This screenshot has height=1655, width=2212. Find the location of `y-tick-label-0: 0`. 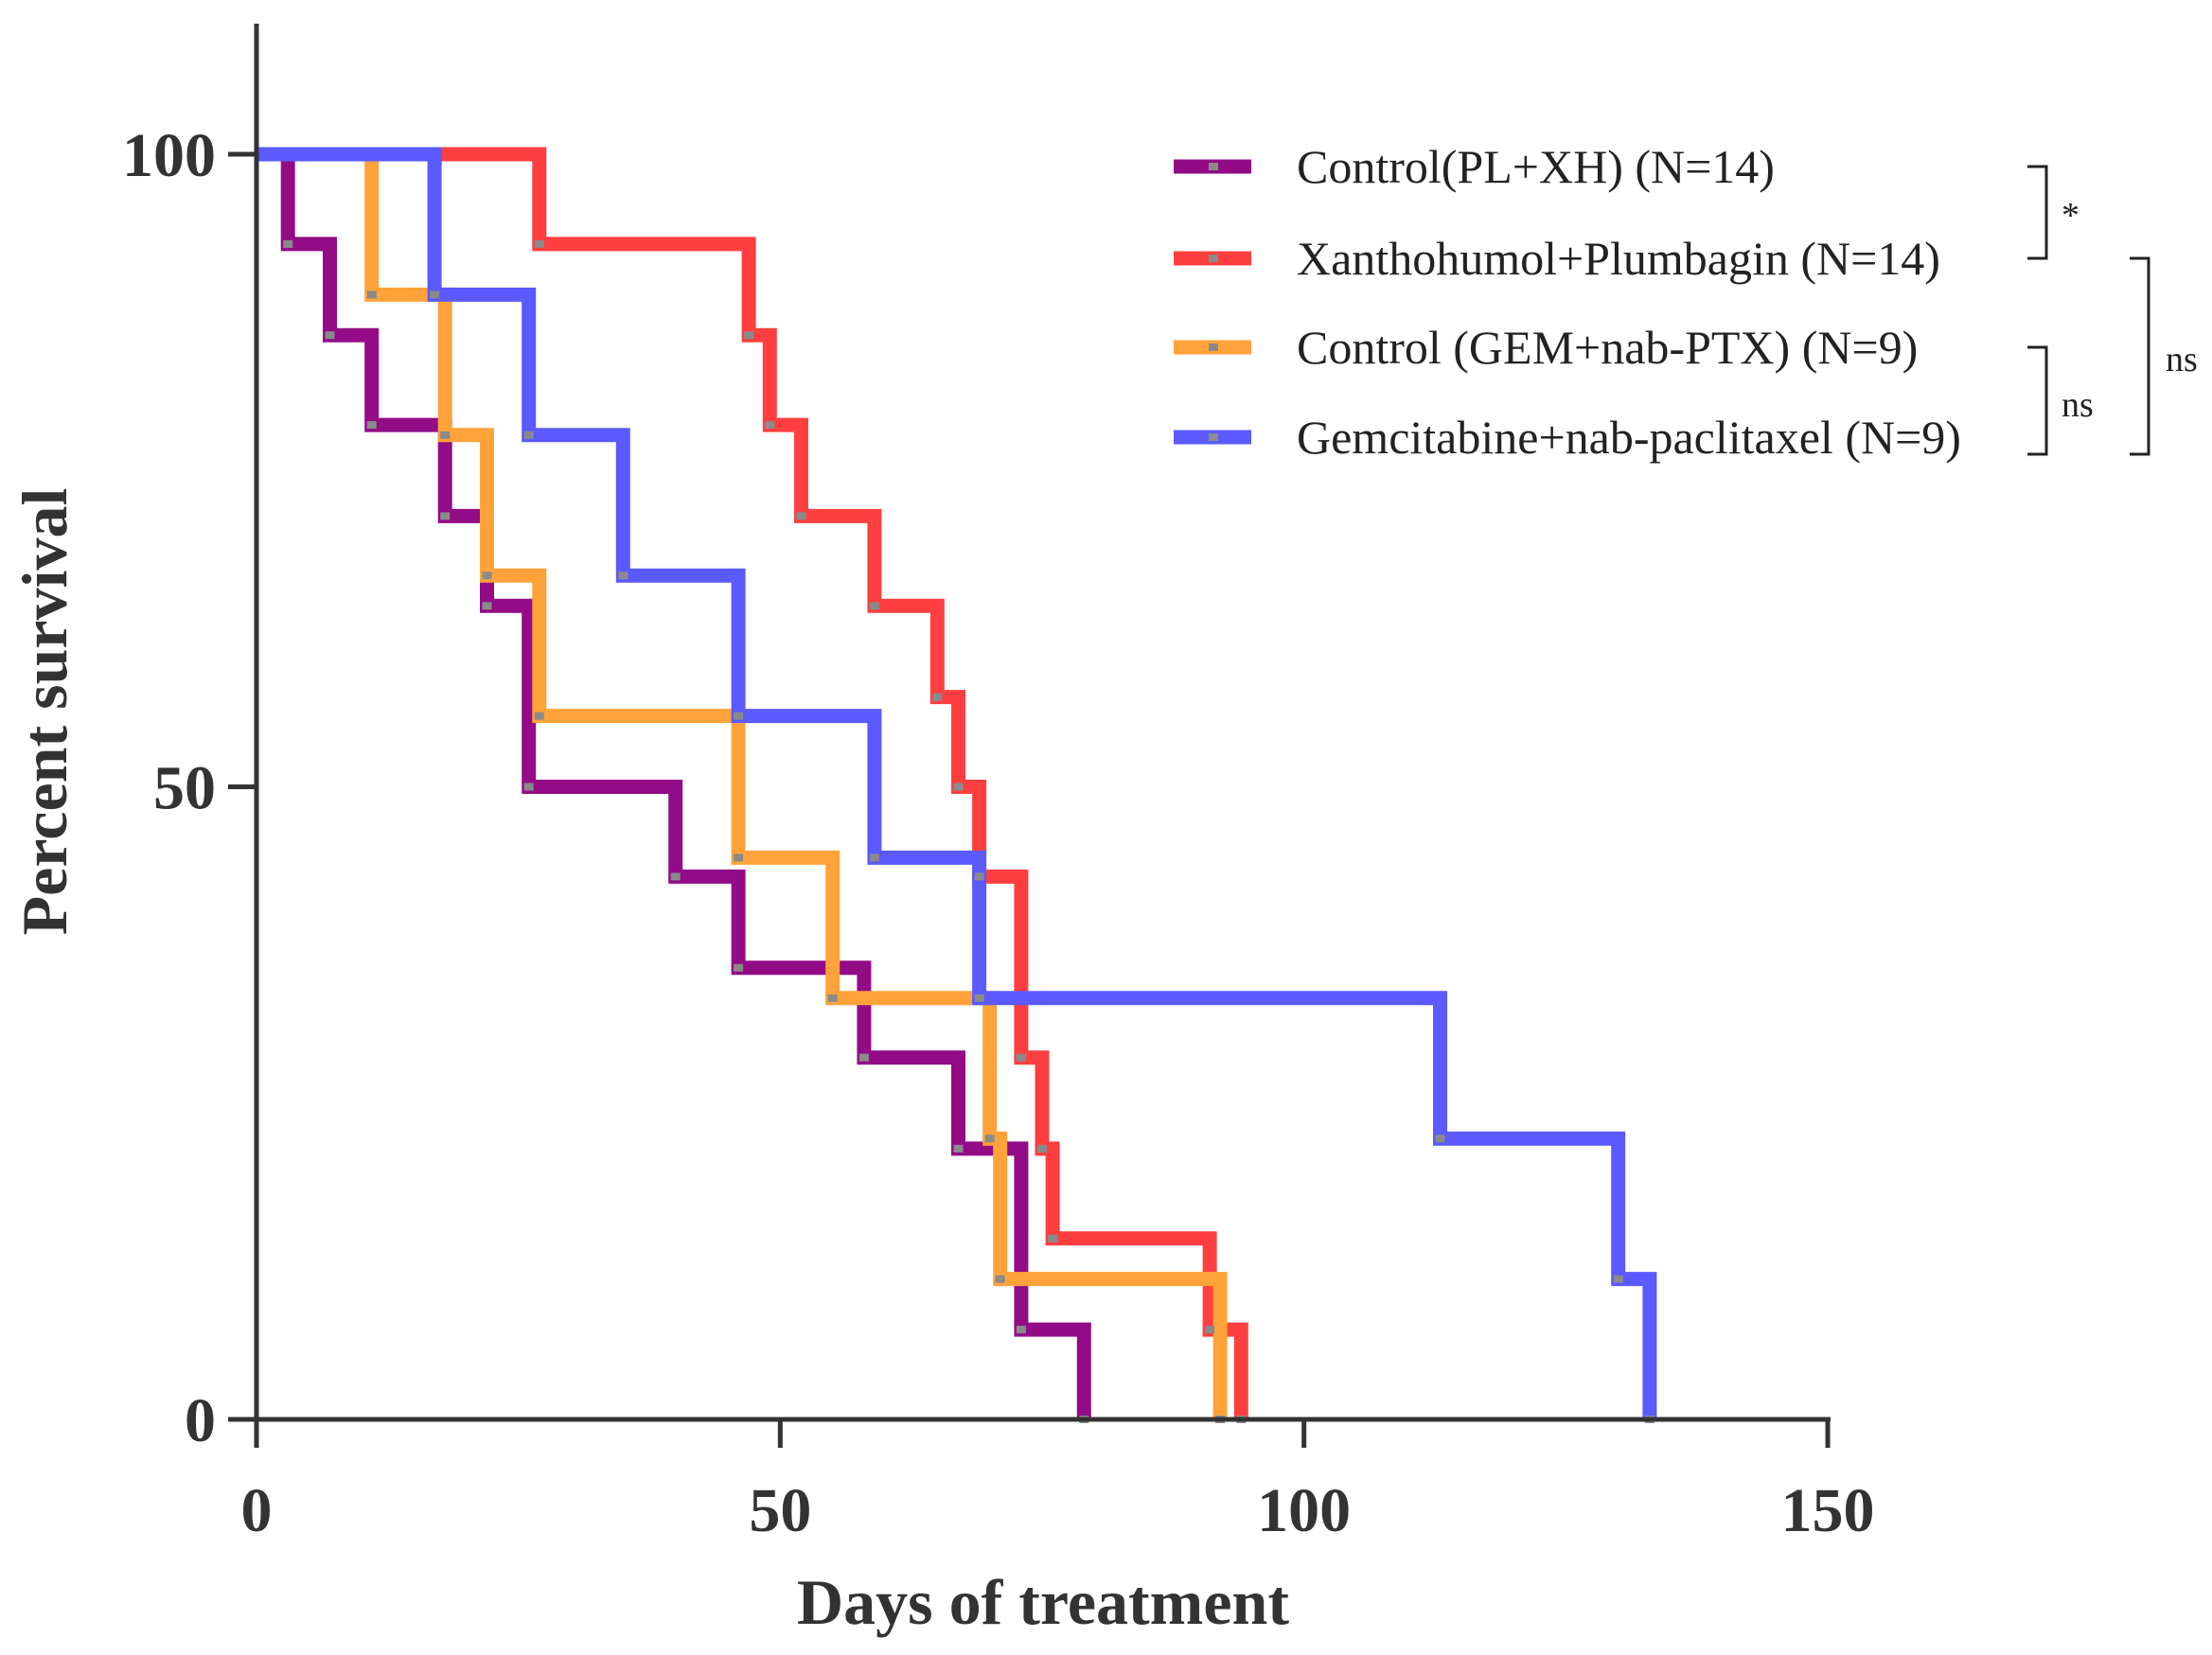

y-tick-label-0: 0 is located at coordinates (200, 1420).